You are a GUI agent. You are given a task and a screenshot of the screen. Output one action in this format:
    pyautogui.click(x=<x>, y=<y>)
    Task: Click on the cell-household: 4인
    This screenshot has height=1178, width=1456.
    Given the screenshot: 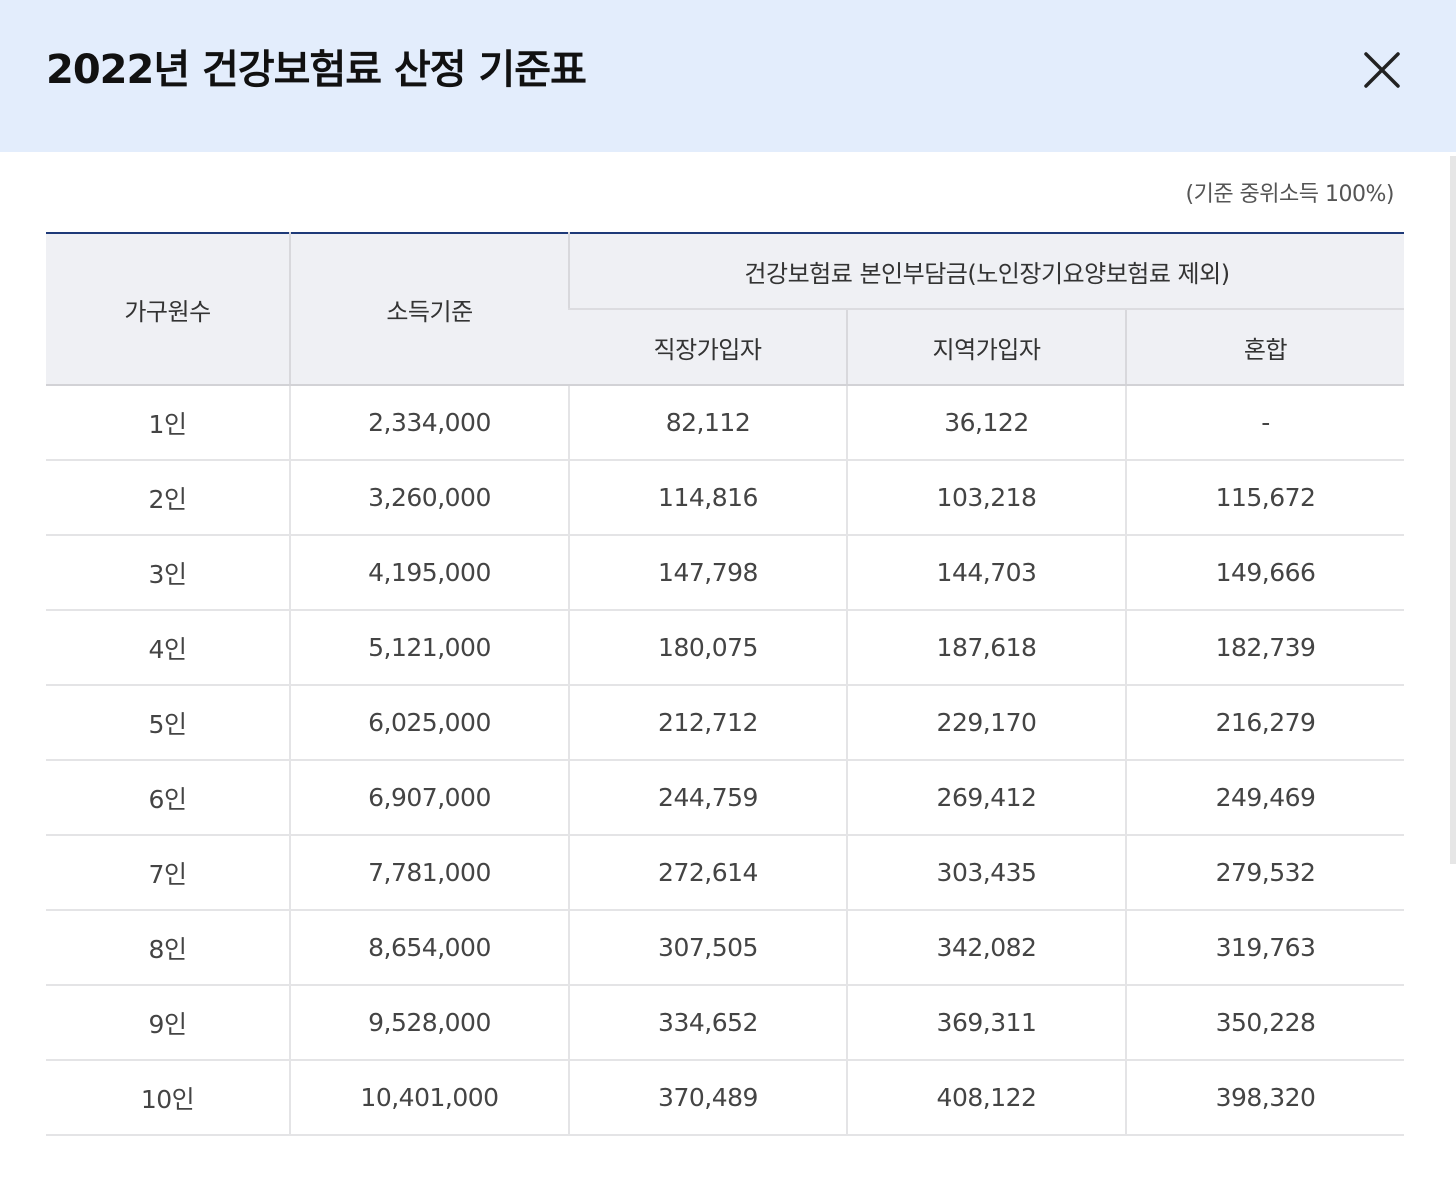 What is the action you would take?
    pyautogui.click(x=168, y=648)
    